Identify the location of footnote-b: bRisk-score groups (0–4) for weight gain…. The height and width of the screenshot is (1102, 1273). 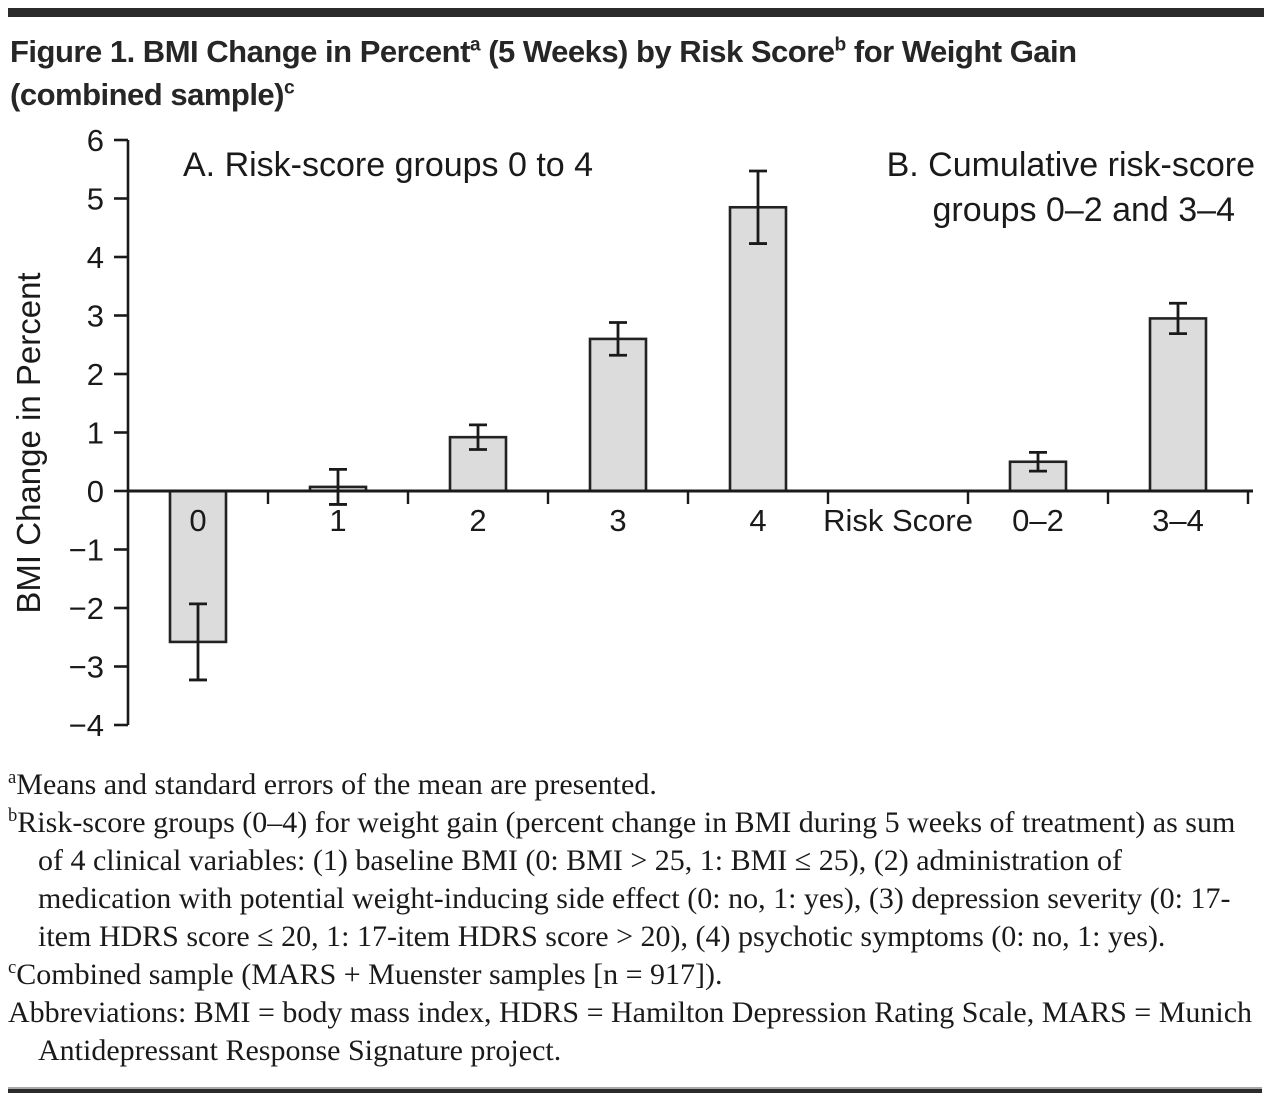
(622, 879).